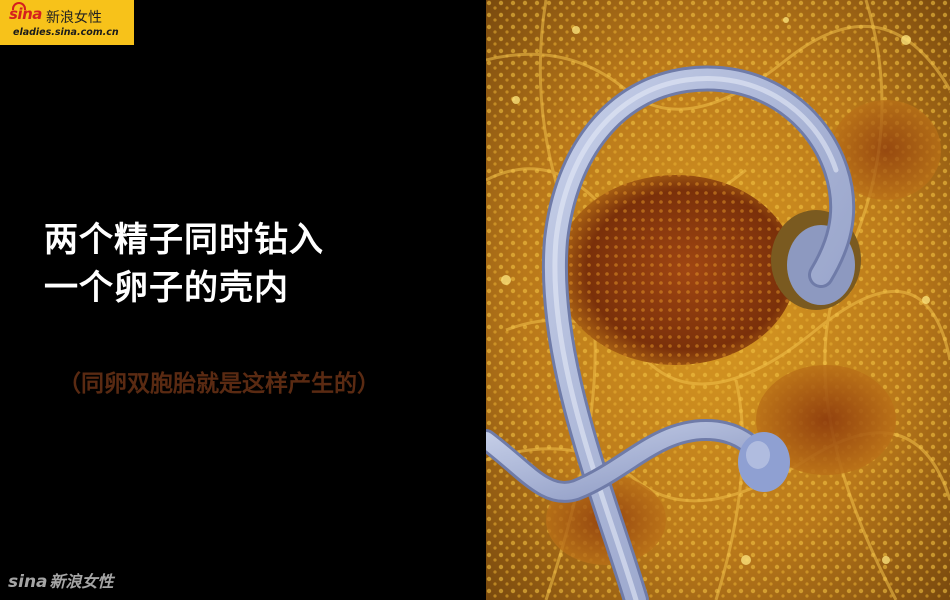  Describe the element at coordinates (219, 384) in the screenshot. I see `subline-caption: （同卵双胞胎就是这样产生的）` at that location.